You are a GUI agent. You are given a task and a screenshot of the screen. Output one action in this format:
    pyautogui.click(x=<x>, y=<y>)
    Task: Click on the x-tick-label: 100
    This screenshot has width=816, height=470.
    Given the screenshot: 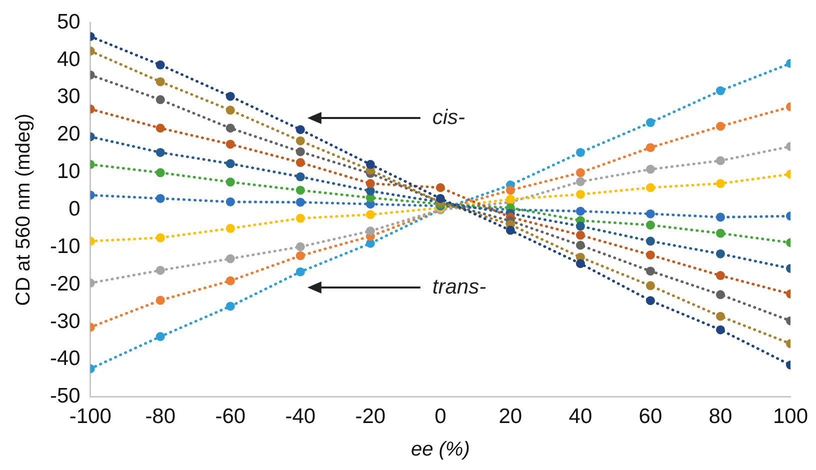 What is the action you would take?
    pyautogui.click(x=790, y=416)
    